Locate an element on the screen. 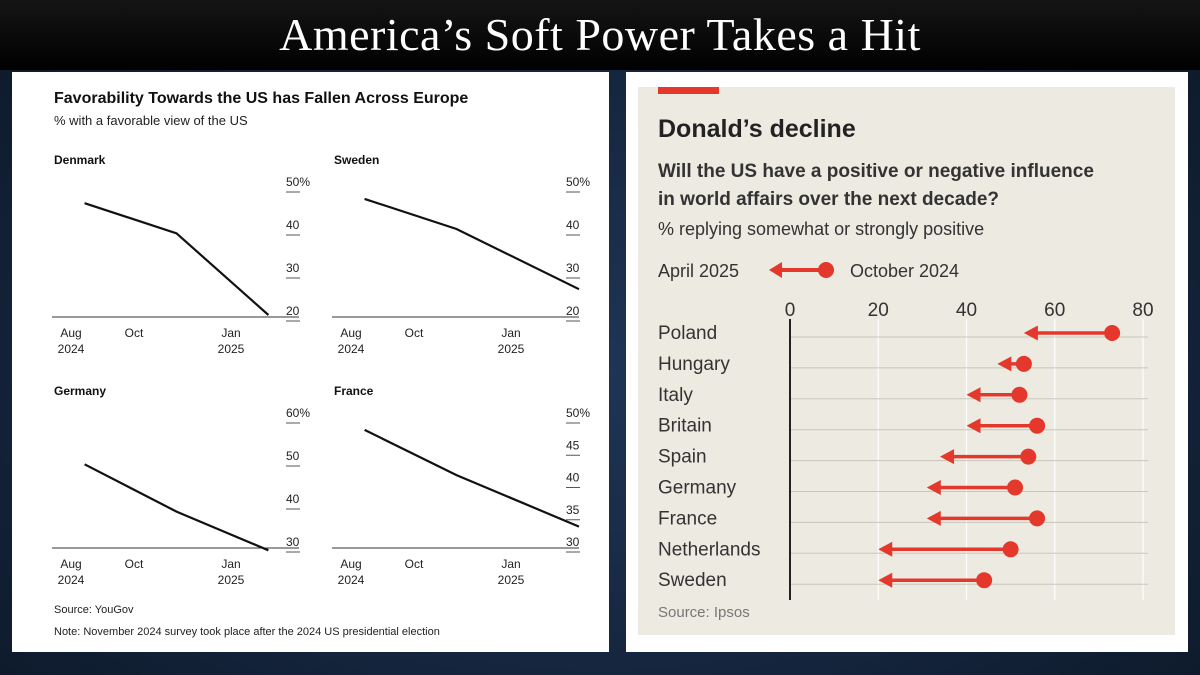 The image size is (1200, 675). france-y-tick-label: 50% is located at coordinates (578, 413).